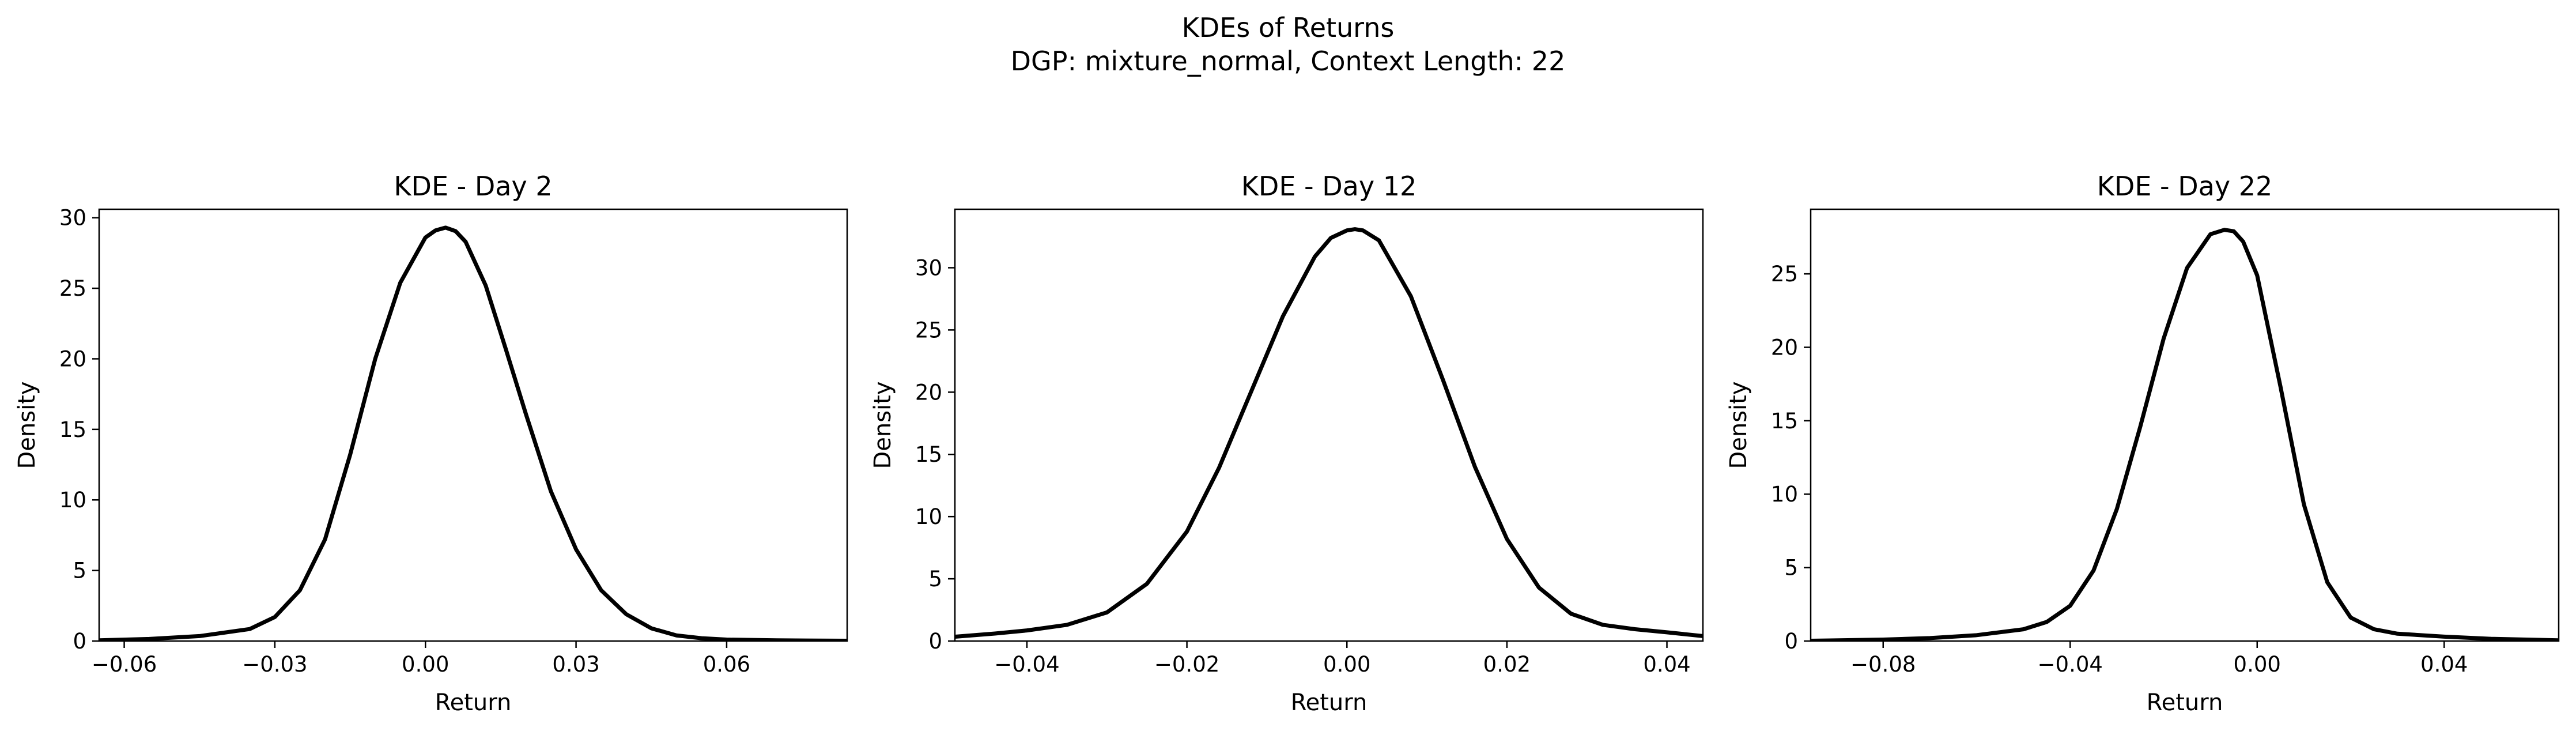  I want to click on figure-subtitle: DGP: mixture_normal, Context Length: 22, so click(1288, 61).